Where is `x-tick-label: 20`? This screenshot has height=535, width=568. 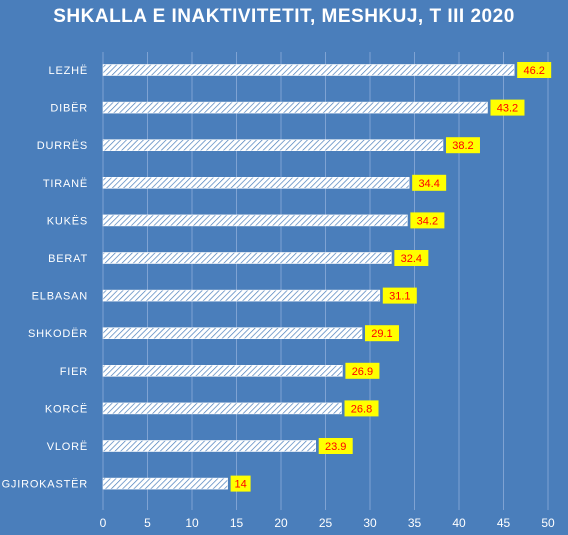
x-tick-label: 20 is located at coordinates (281, 523).